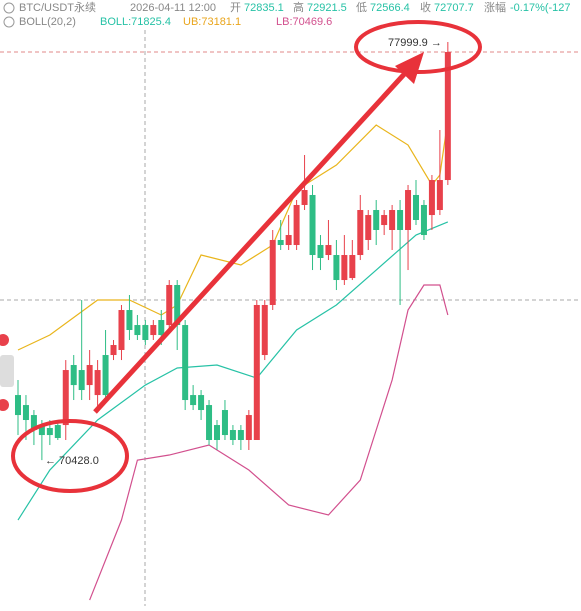 The width and height of the screenshot is (581, 611). I want to click on symbol: BTC/USDT永续, so click(57, 7).